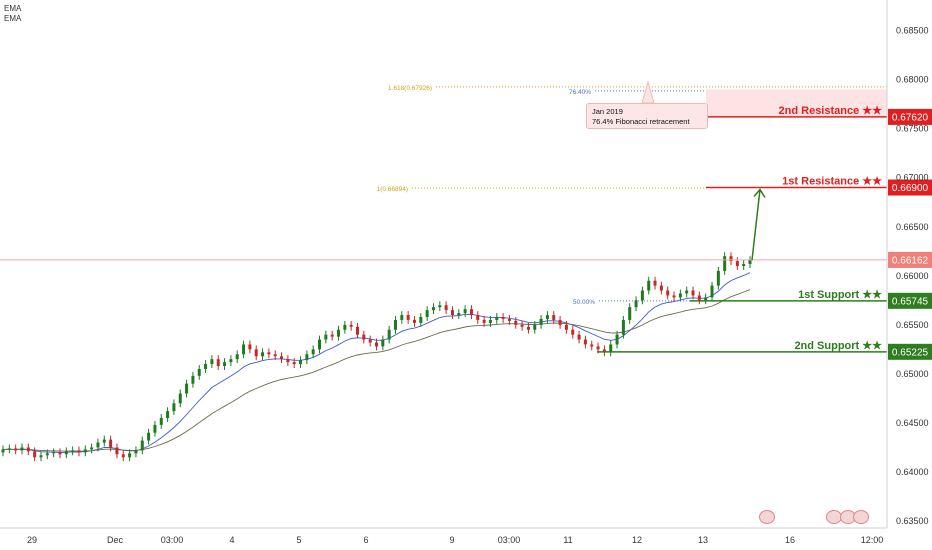  Describe the element at coordinates (392, 189) in the screenshot. I see `fib-label: 1(0.66894)` at that location.